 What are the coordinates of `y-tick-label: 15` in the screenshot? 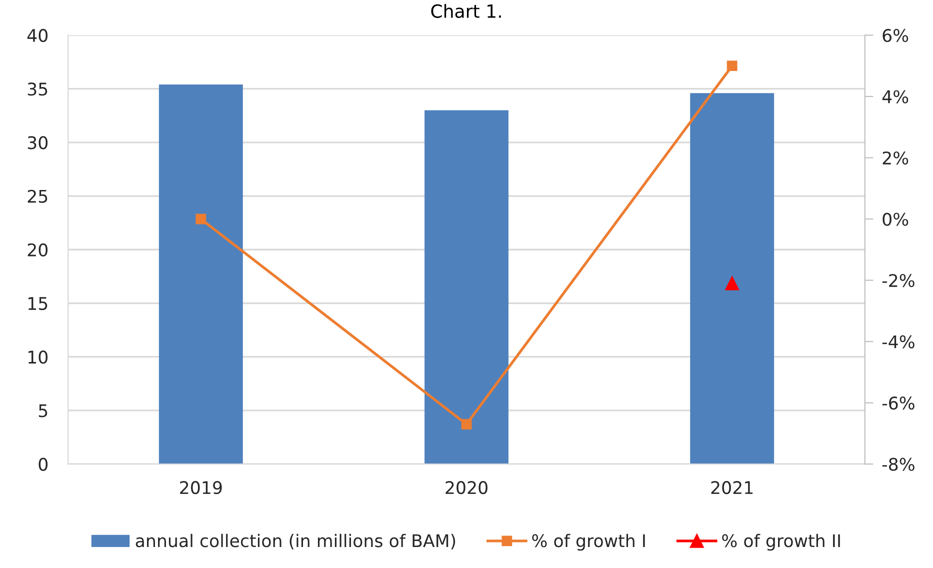 It's located at (38, 303).